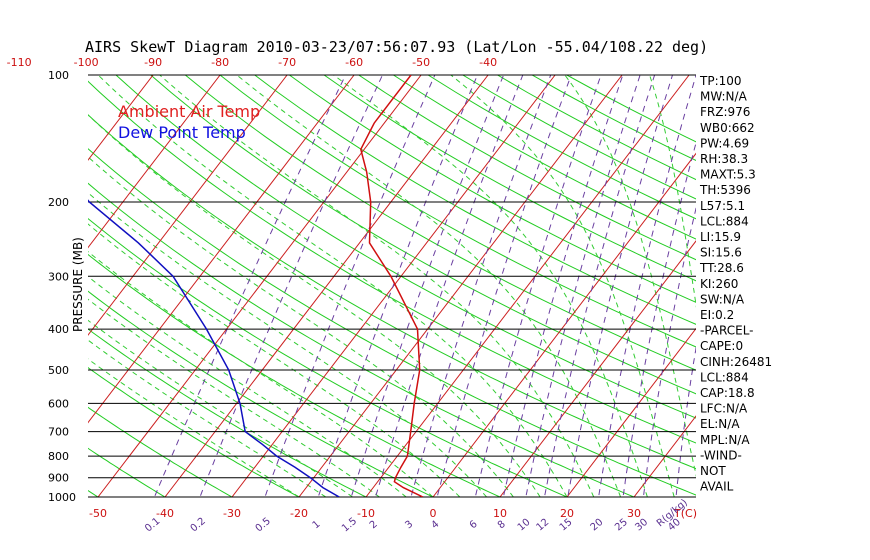 The width and height of the screenshot is (870, 560). What do you see at coordinates (724, 377) in the screenshot?
I see `index-value: LCL:884` at bounding box center [724, 377].